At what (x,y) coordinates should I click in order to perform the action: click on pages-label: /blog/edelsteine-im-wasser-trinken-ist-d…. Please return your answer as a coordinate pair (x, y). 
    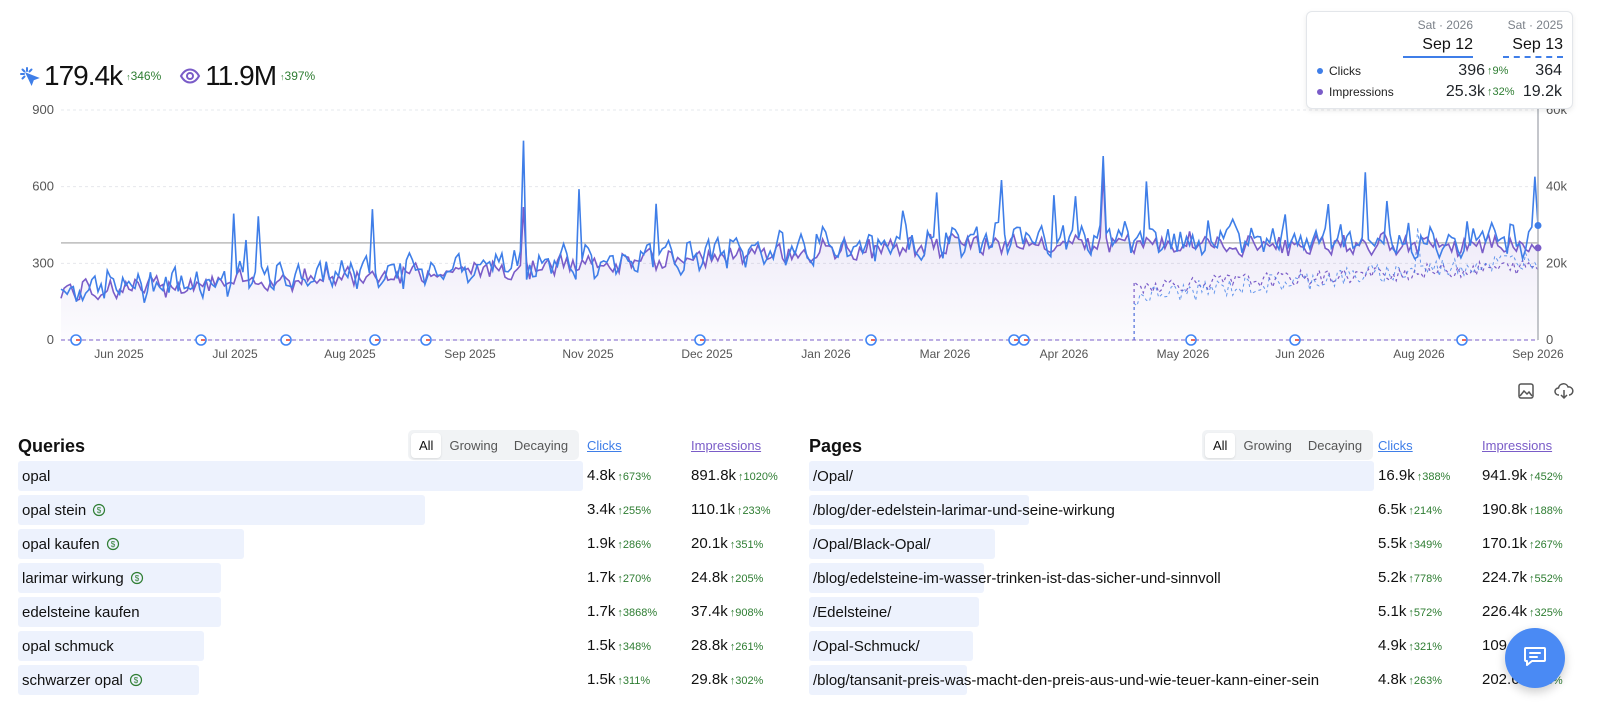
    Looking at the image, I should click on (1017, 578).